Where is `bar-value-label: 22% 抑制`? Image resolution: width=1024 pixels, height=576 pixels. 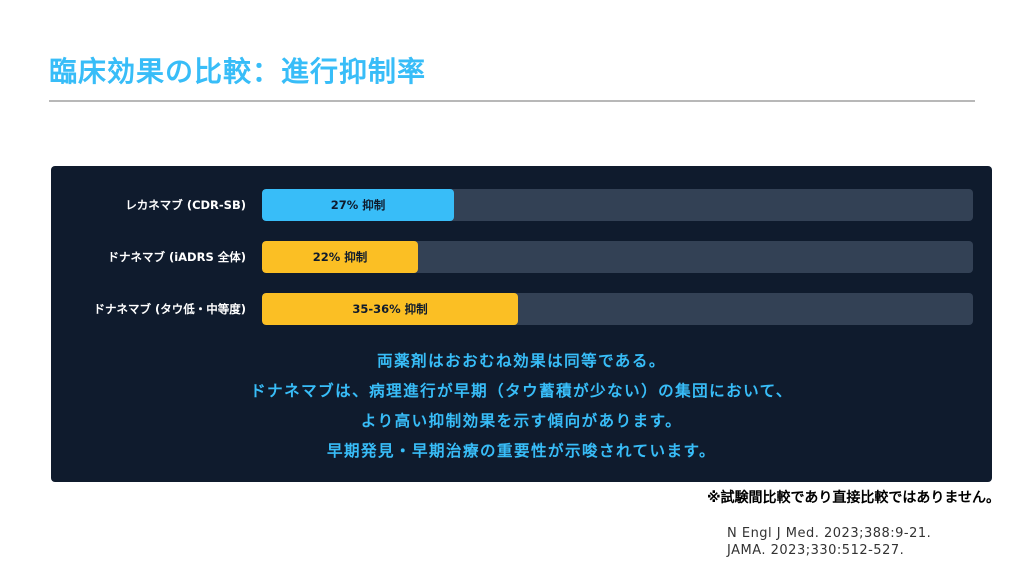 bar-value-label: 22% 抑制 is located at coordinates (340, 257).